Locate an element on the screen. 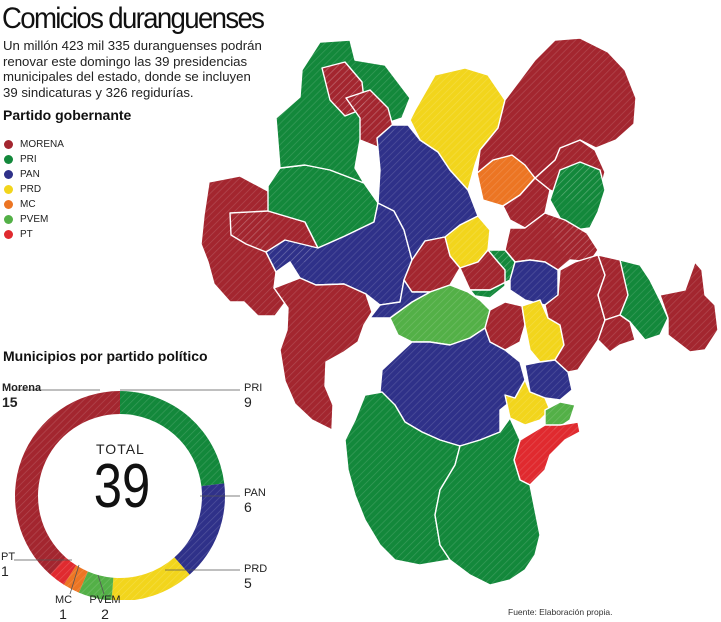  donut-label-morena-name: Morena is located at coordinates (22, 388).